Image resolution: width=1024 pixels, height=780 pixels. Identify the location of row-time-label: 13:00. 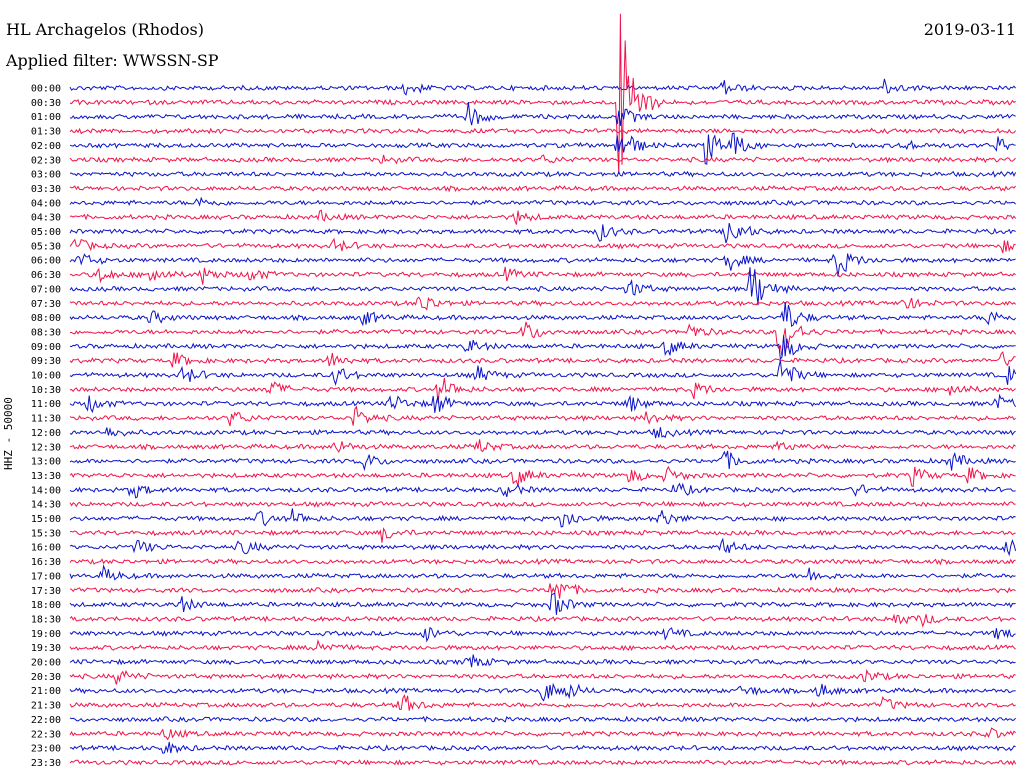
(46, 462).